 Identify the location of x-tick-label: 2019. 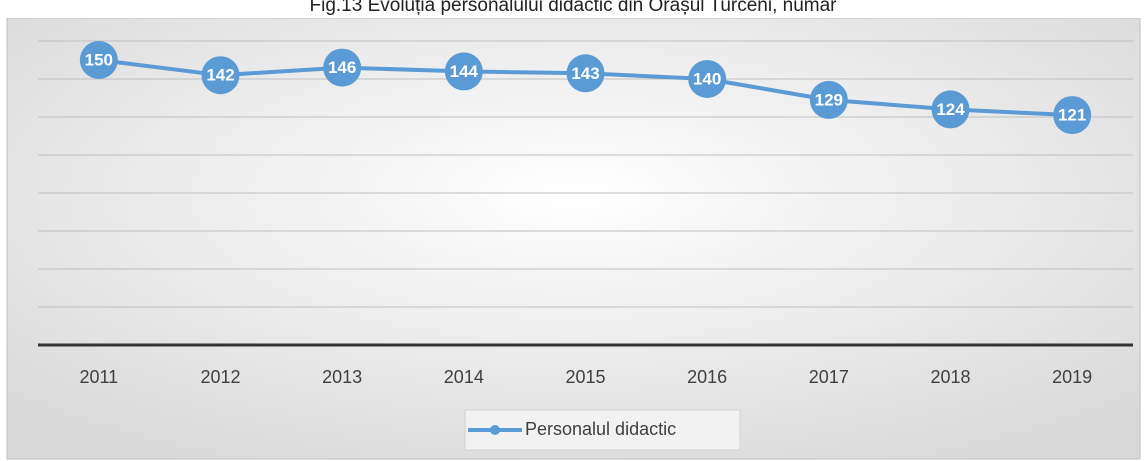
(1072, 377).